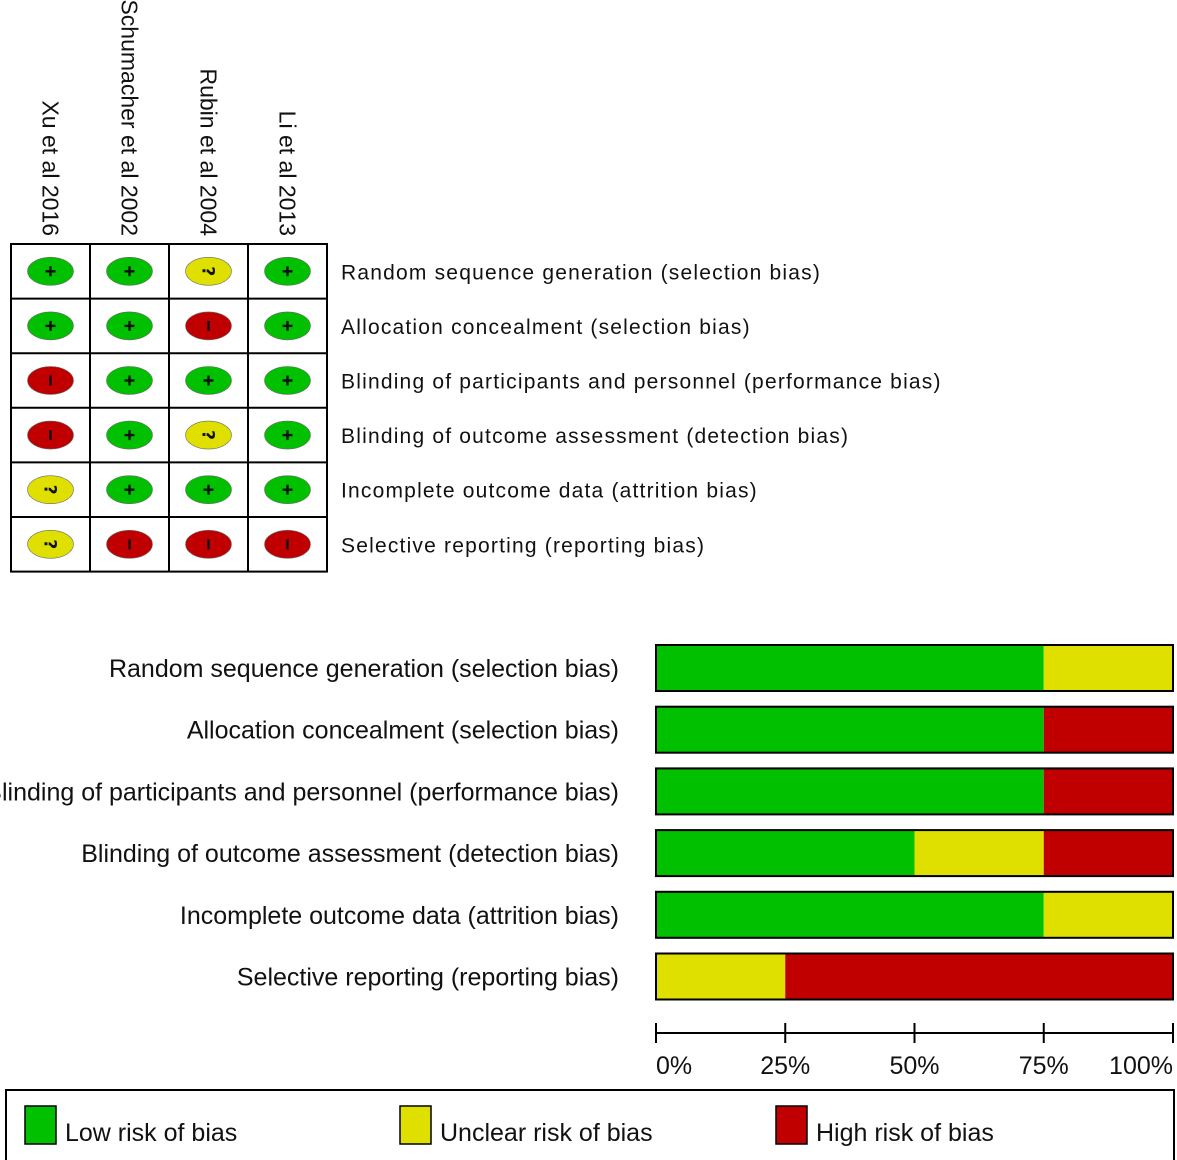 Image resolution: width=1177 pixels, height=1160 pixels. I want to click on x-tick-label: 100%, so click(1141, 1066).